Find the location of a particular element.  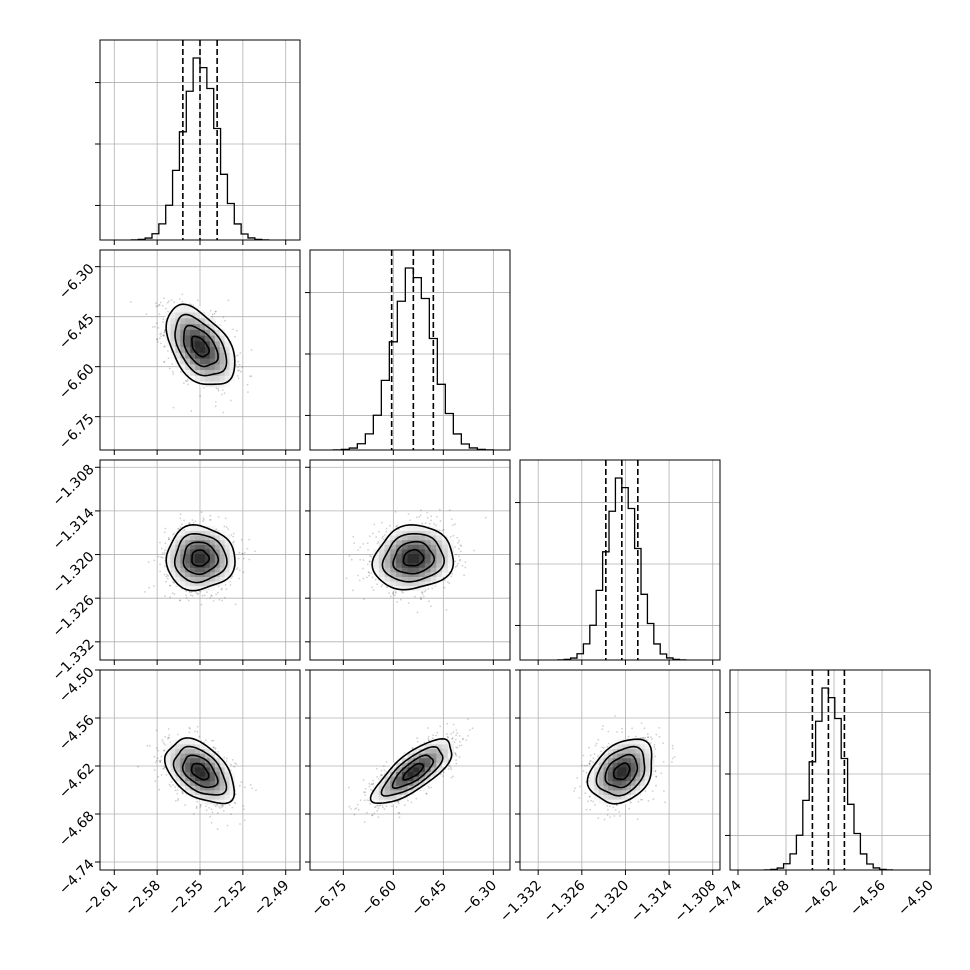

panel-frame is located at coordinates (620, 560).